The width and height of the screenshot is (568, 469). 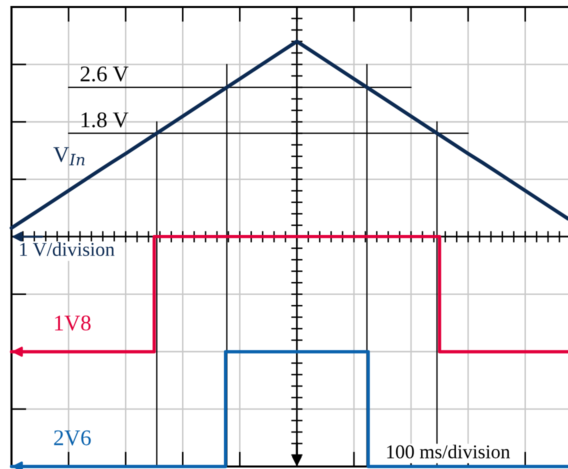 I want to click on annotation: 100 ms/division, so click(x=448, y=451).